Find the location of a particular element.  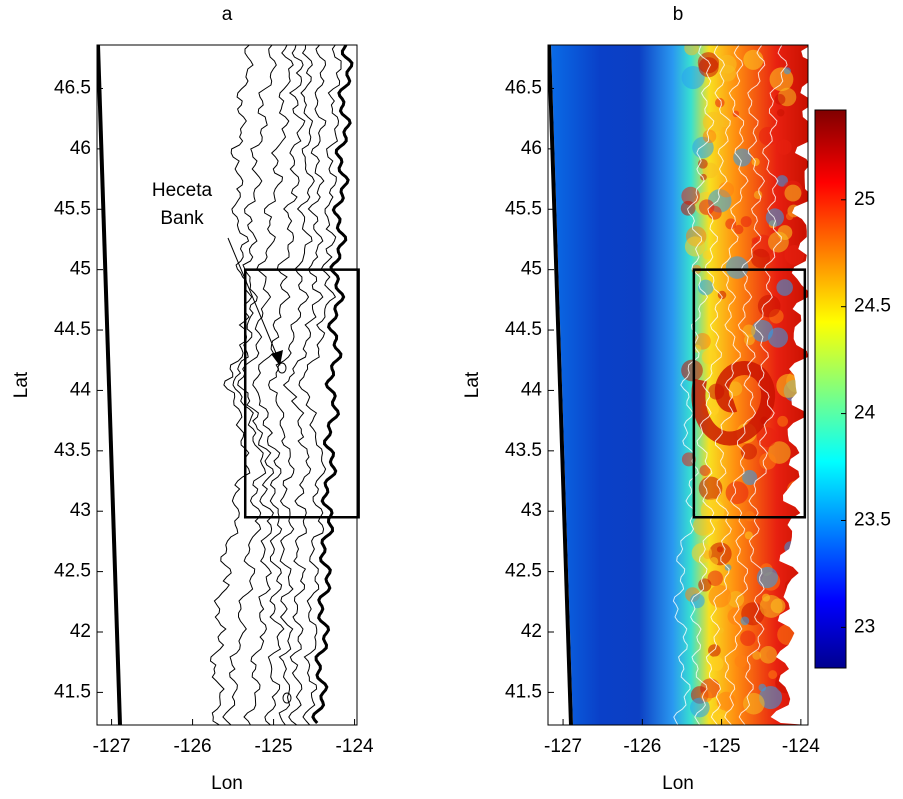

colorbar-tick-label: 23.5 is located at coordinates (872, 519).